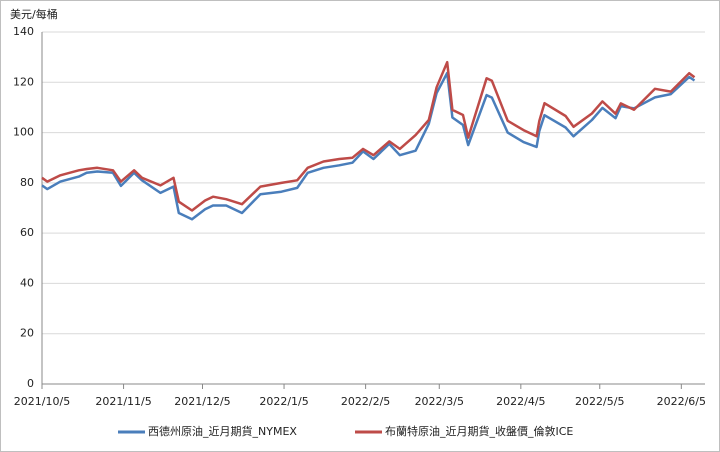 This screenshot has height=452, width=720. Describe the element at coordinates (202, 401) in the screenshot. I see `x-tick-label: 2021/12/5` at that location.